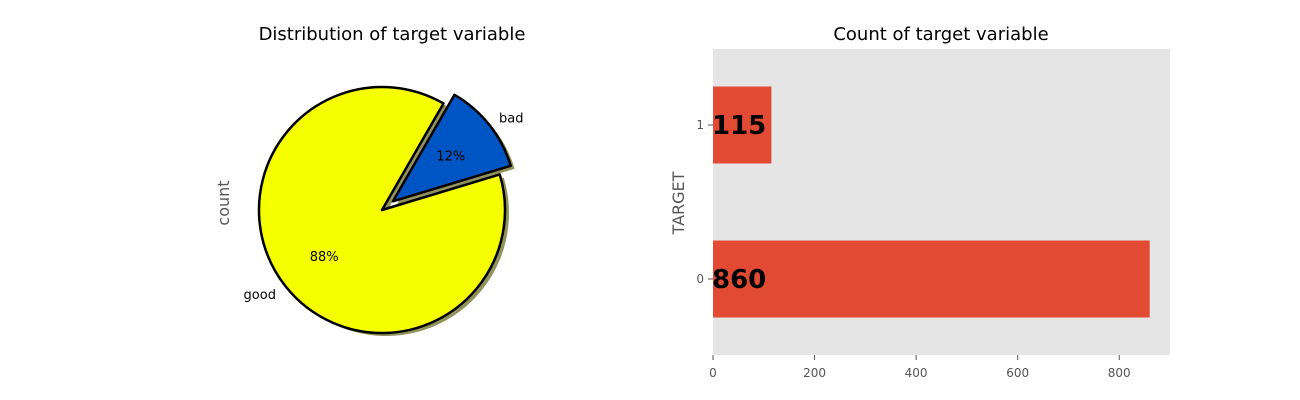 This screenshot has height=400, width=1300. Describe the element at coordinates (511, 118) in the screenshot. I see `pie-category-label-bad: bad` at that location.